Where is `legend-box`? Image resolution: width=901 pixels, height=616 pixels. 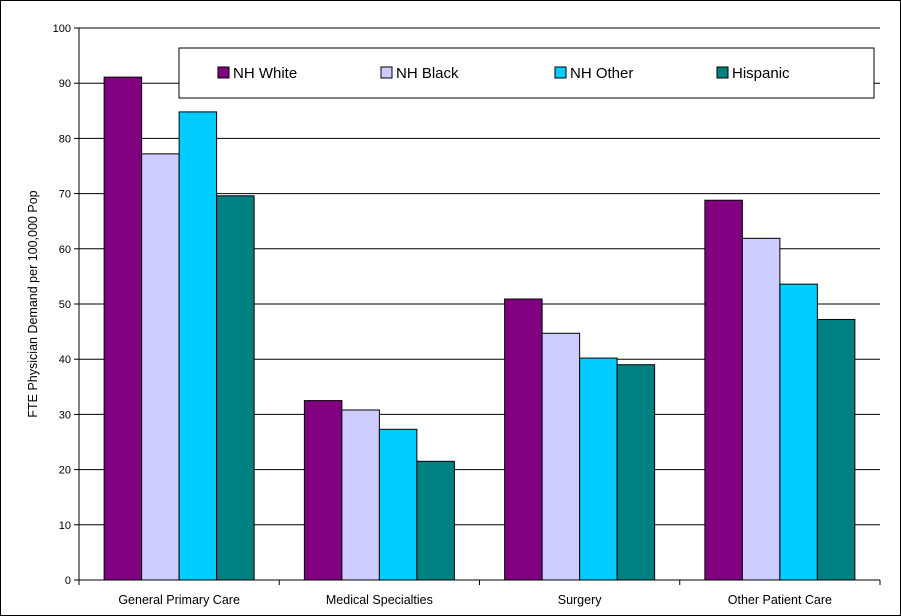
legend-box is located at coordinates (526, 73).